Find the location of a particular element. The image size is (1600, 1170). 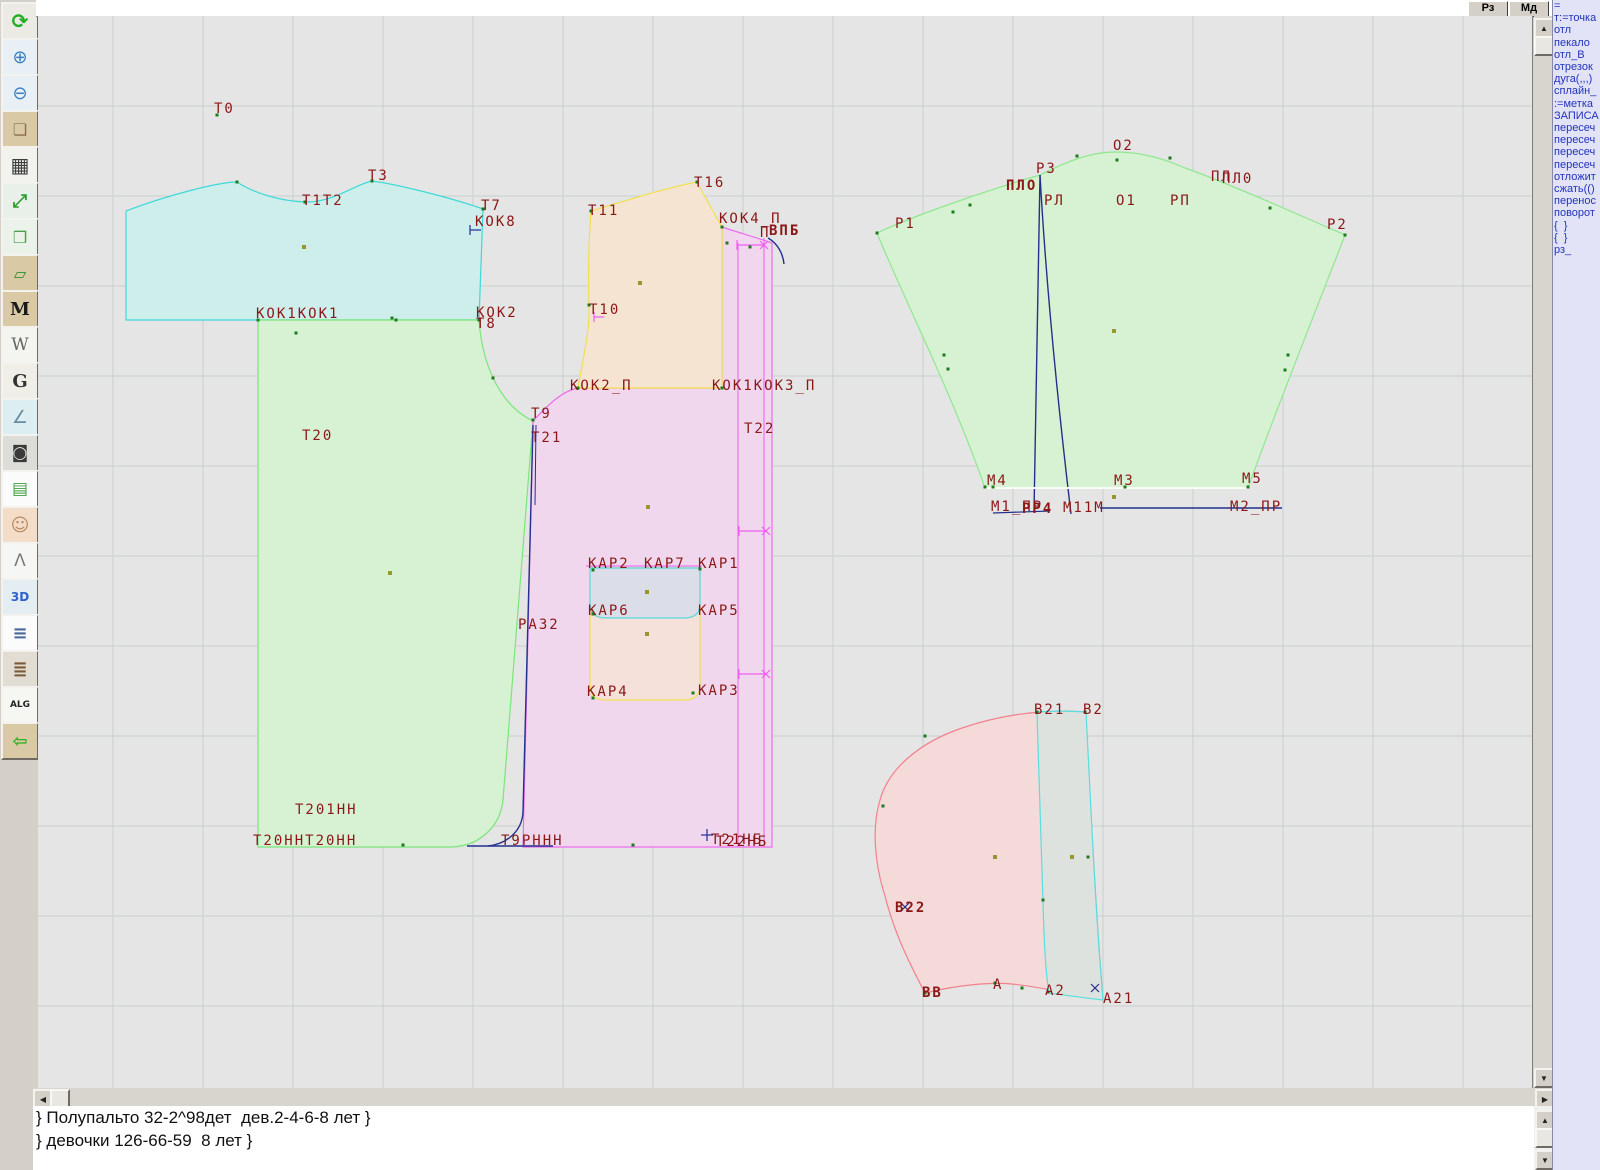

point-label: Т22НБ is located at coordinates (742, 842).